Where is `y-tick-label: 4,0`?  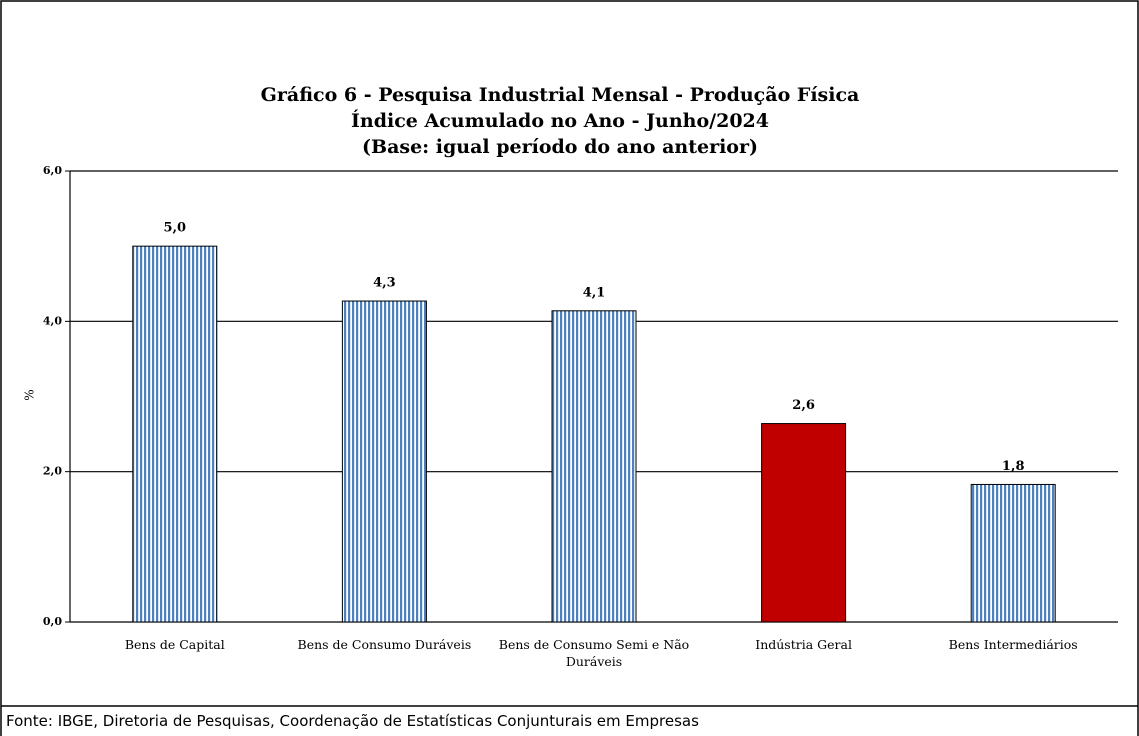 y-tick-label: 4,0 is located at coordinates (52, 320).